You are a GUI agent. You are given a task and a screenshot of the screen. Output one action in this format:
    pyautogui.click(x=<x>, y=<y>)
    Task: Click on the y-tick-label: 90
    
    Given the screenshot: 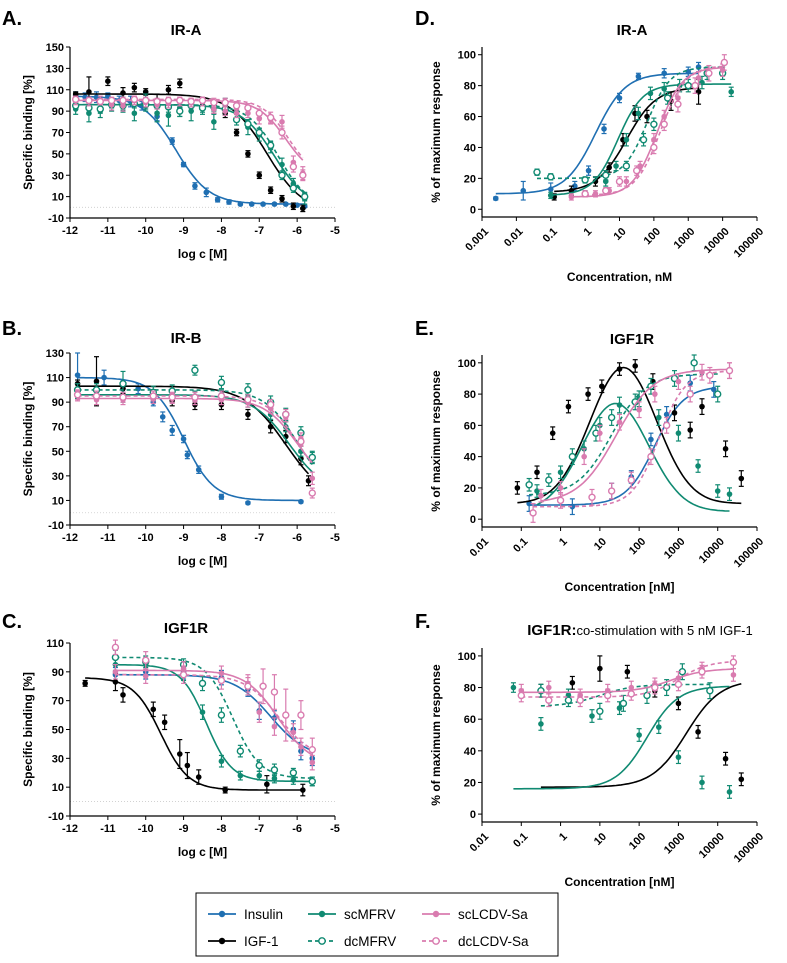 What is the action you would take?
    pyautogui.click(x=58, y=673)
    